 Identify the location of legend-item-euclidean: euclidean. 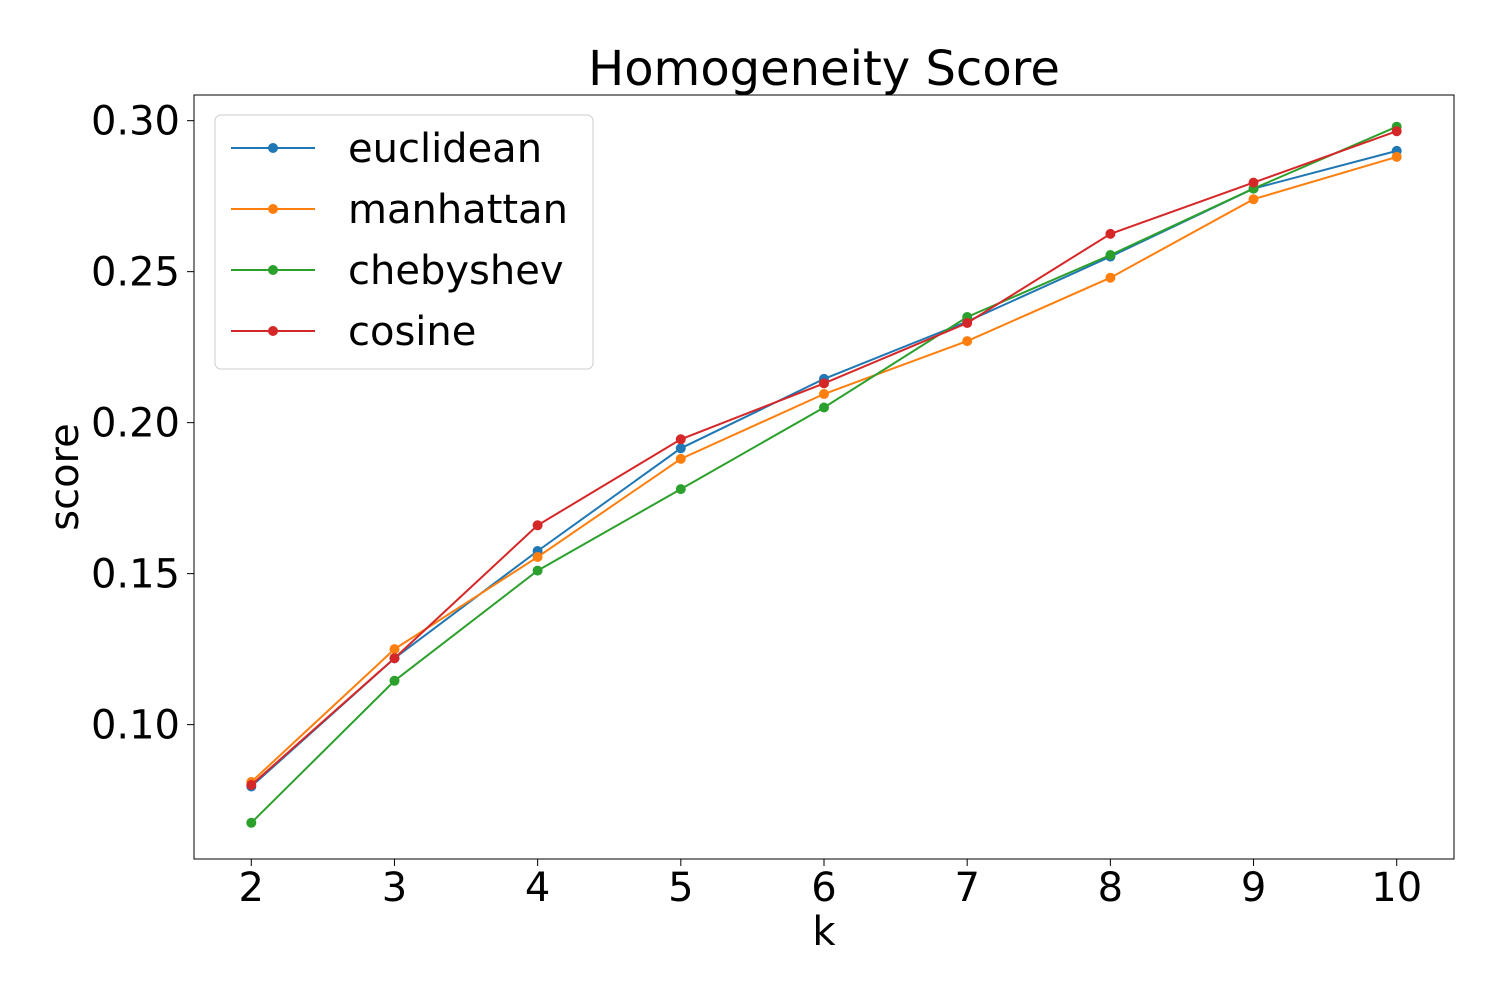
(386, 149).